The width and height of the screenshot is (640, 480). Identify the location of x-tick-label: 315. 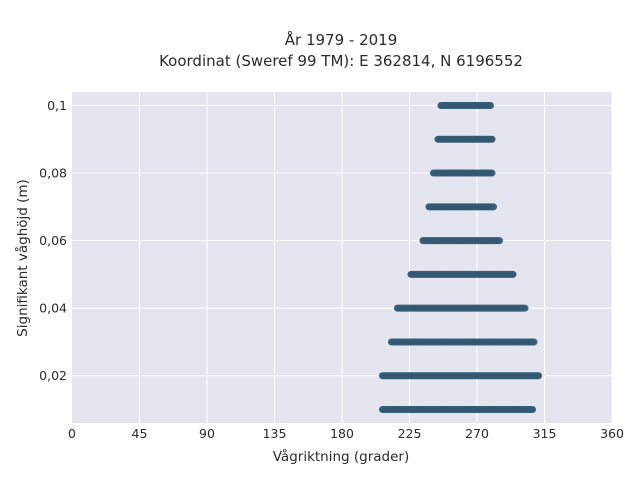
(545, 433).